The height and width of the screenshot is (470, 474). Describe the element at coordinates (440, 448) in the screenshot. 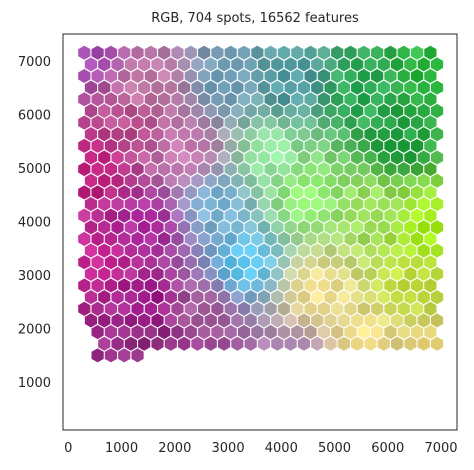

I see `x-tick-label: 7000` at that location.